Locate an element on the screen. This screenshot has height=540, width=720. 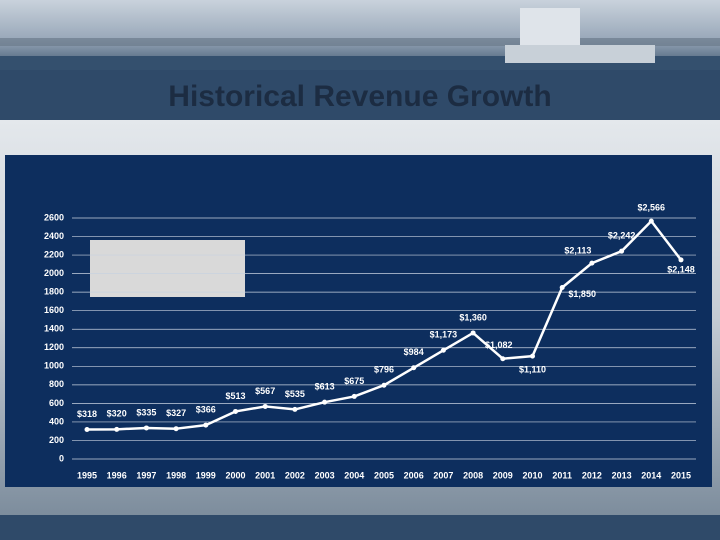
data-label: $984 is located at coordinates (414, 352).